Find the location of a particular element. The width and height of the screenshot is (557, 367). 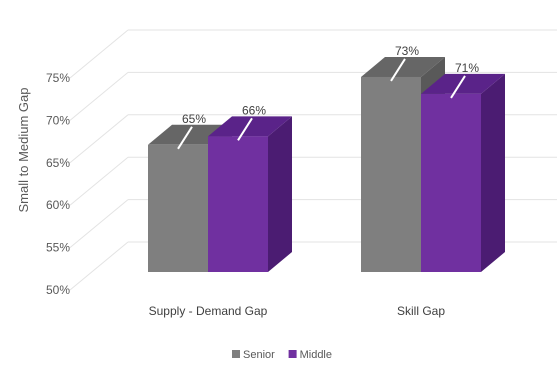

data-label: 73% is located at coordinates (407, 51).